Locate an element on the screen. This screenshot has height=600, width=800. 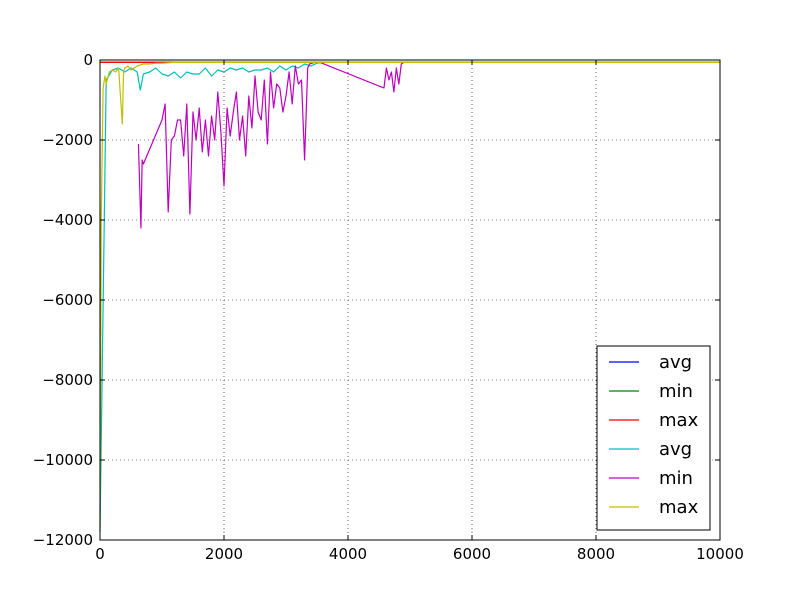
y-tick-label: −8000 is located at coordinates (67, 380).